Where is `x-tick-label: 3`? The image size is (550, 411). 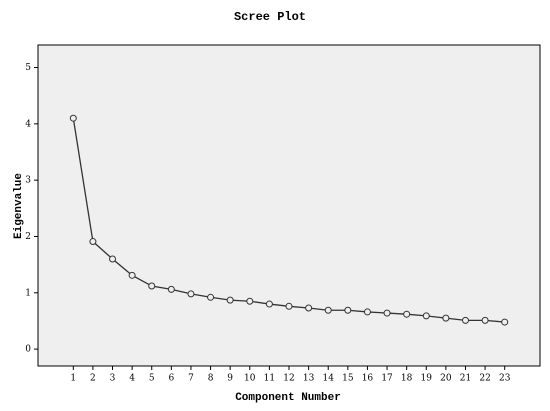 x-tick-label: 3 is located at coordinates (113, 379).